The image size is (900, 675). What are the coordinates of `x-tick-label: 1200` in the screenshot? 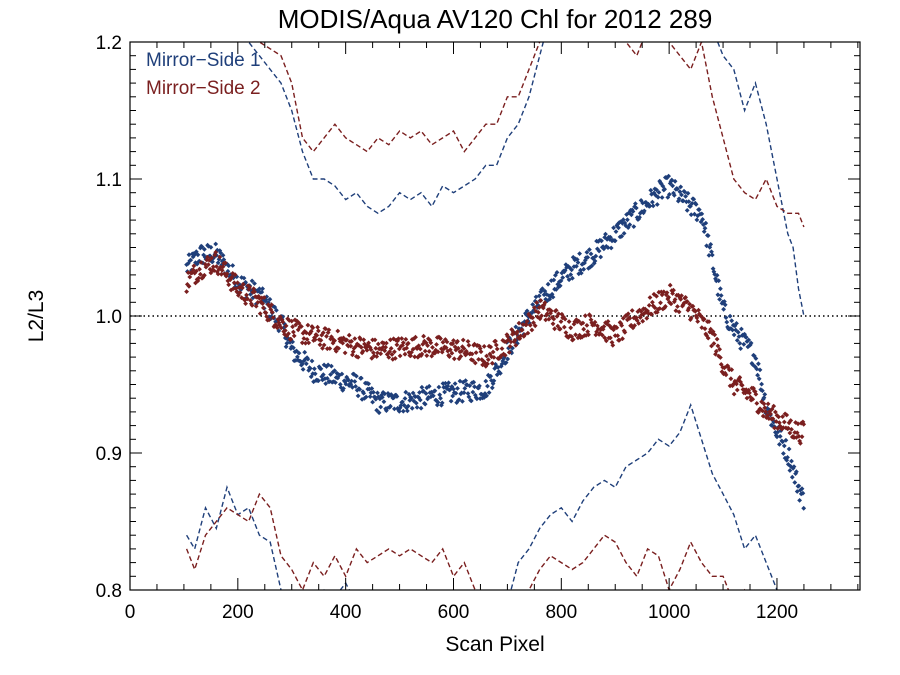 It's located at (777, 612).